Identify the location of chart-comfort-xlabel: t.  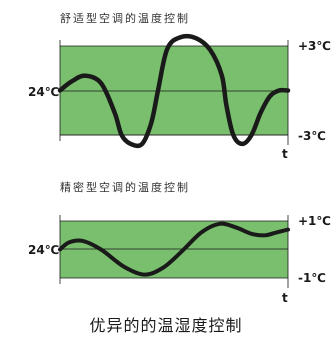
(285, 154).